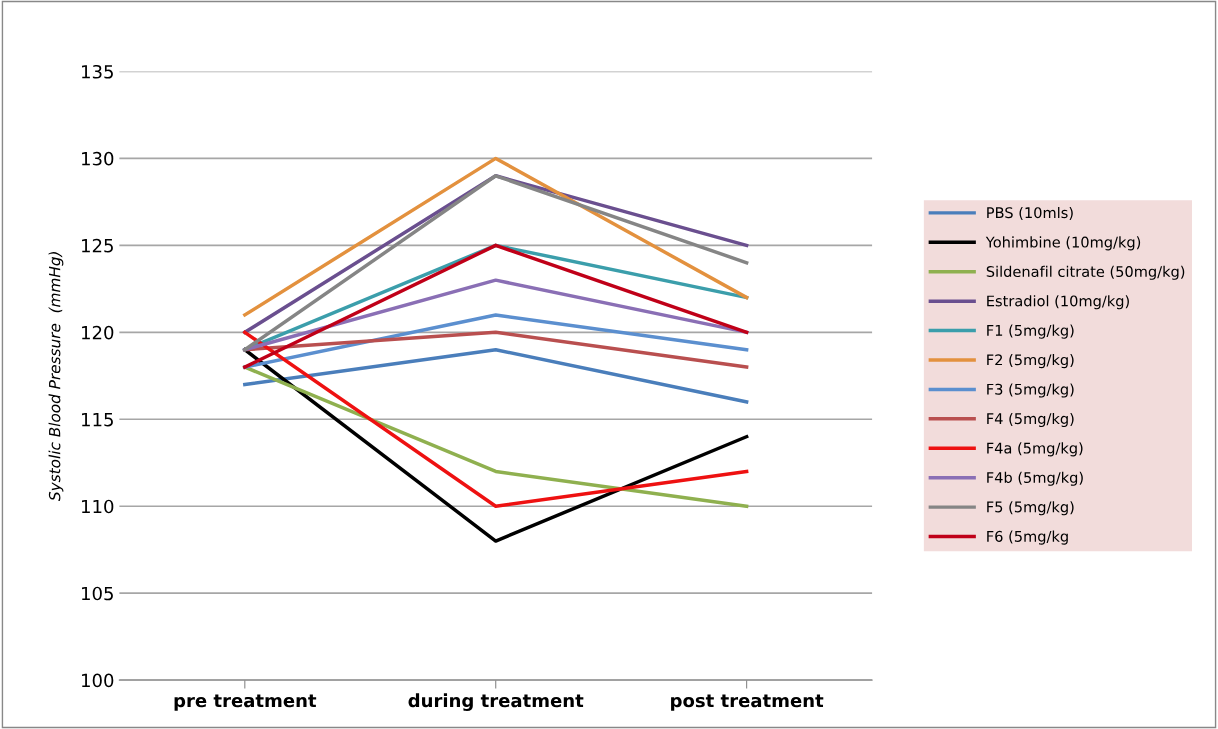  Describe the element at coordinates (1085, 272) in the screenshot. I see `legend-label: Sildenafil citrate (50mg/kg)` at that location.